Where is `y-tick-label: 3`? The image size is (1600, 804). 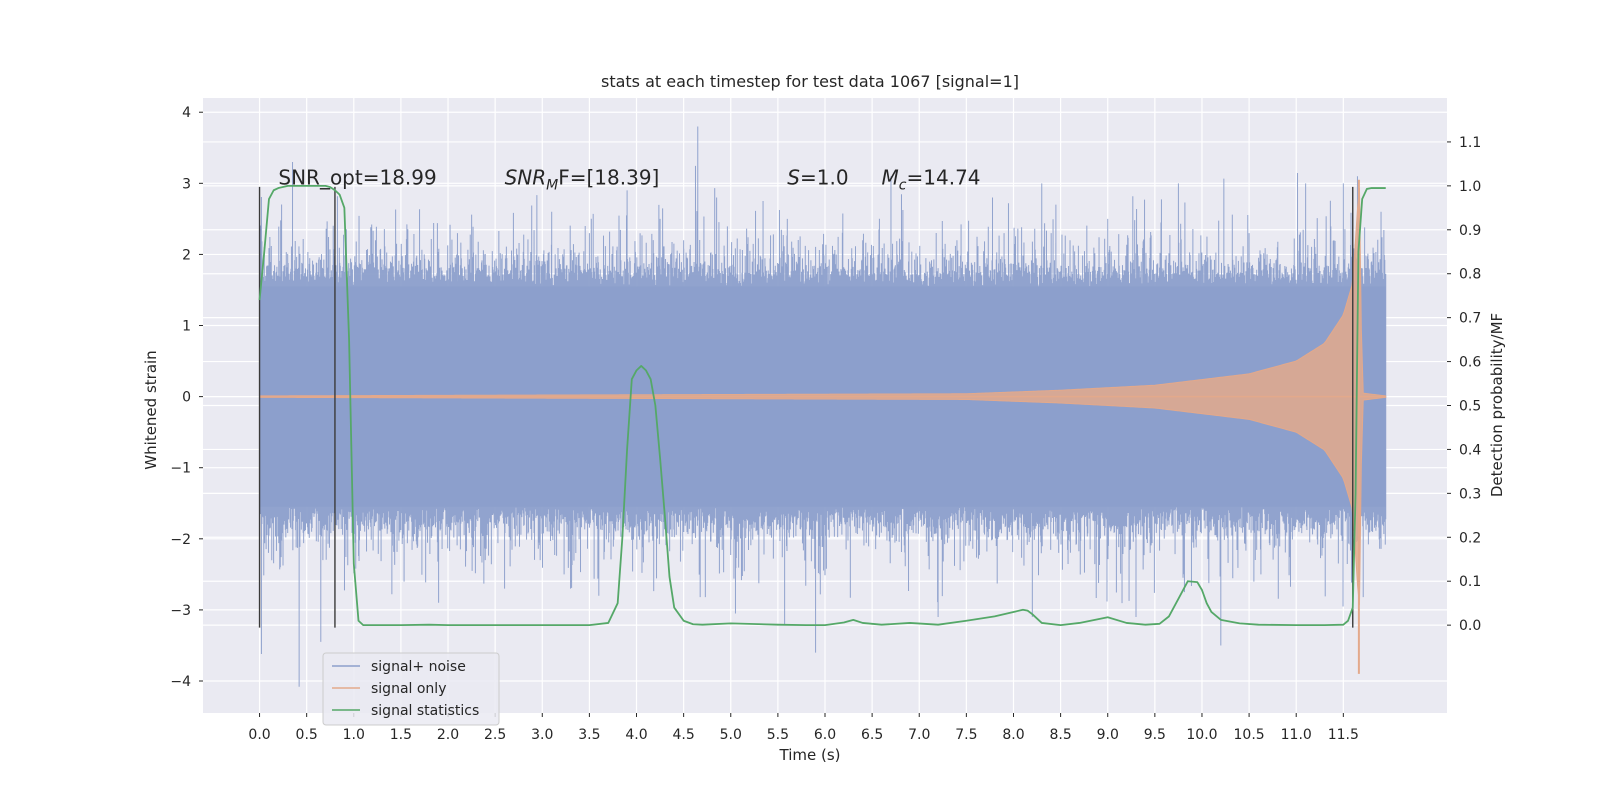
y-tick-label: 3 is located at coordinates (186, 184).